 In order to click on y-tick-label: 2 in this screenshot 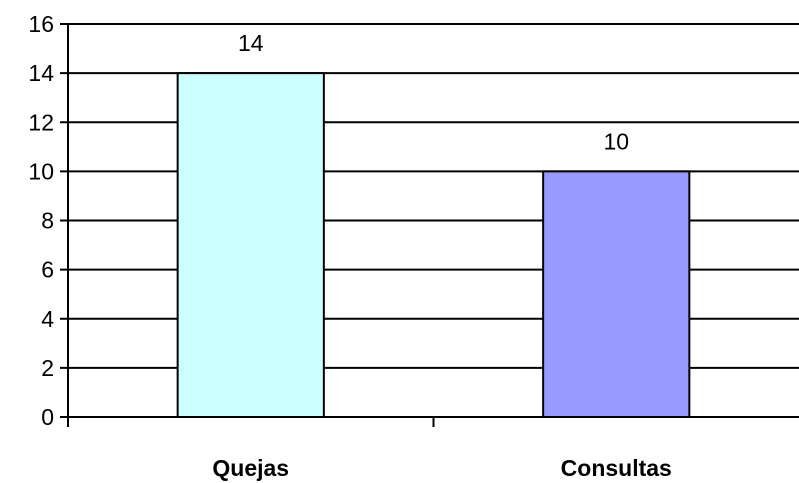, I will do `click(47, 368)`.